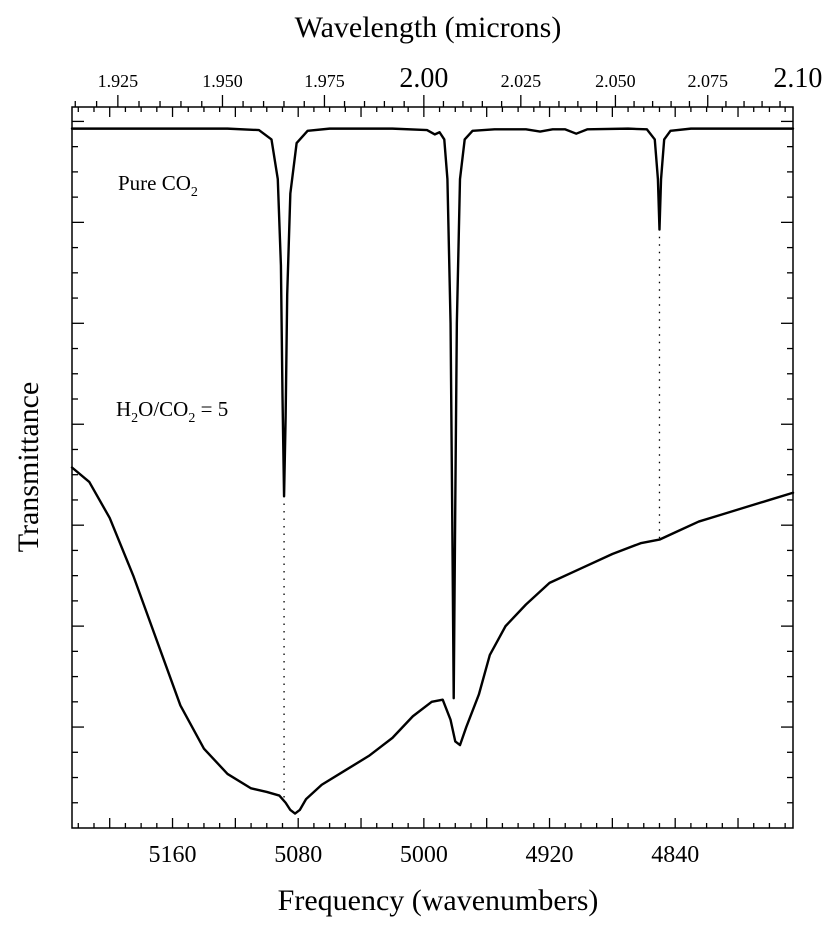 This screenshot has height=928, width=822. What do you see at coordinates (424, 855) in the screenshot?
I see `x-tick-label: 5000` at bounding box center [424, 855].